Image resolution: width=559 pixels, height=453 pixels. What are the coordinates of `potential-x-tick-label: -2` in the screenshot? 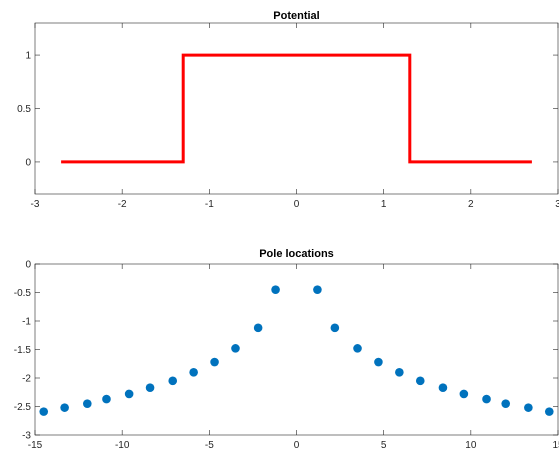 It's located at (122, 204).